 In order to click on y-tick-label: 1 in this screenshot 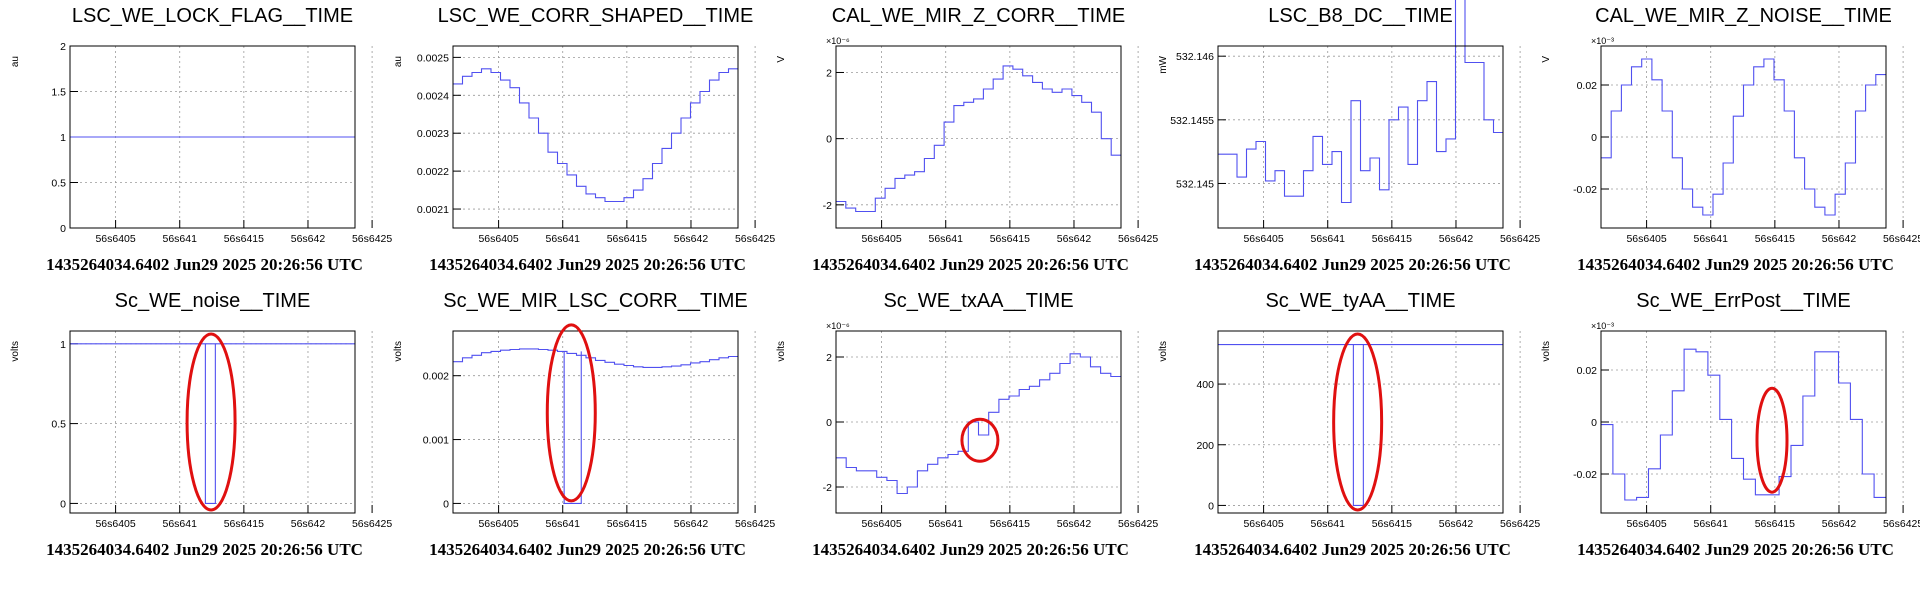, I will do `click(63, 345)`.